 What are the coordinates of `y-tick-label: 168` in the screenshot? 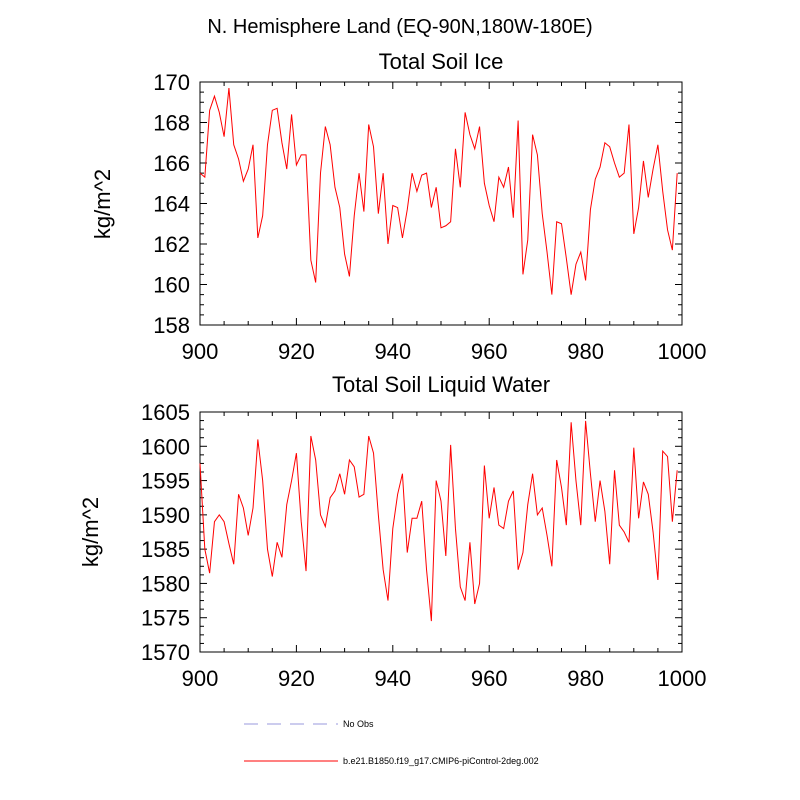 It's located at (171, 123).